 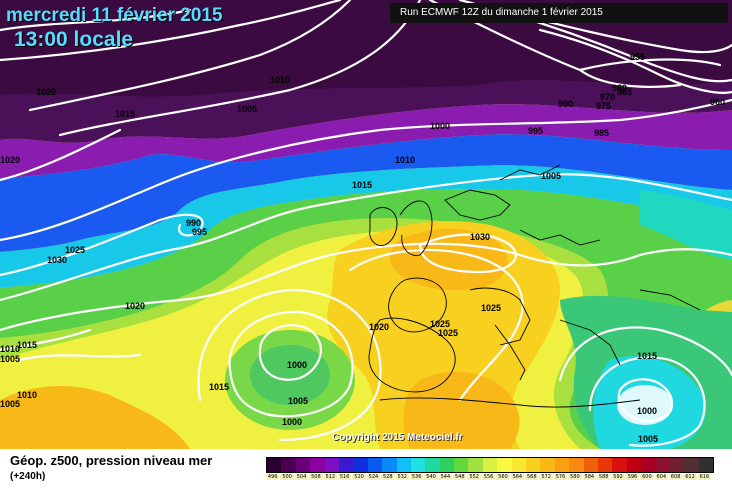 I want to click on legend-value: 528, so click(x=388, y=477).